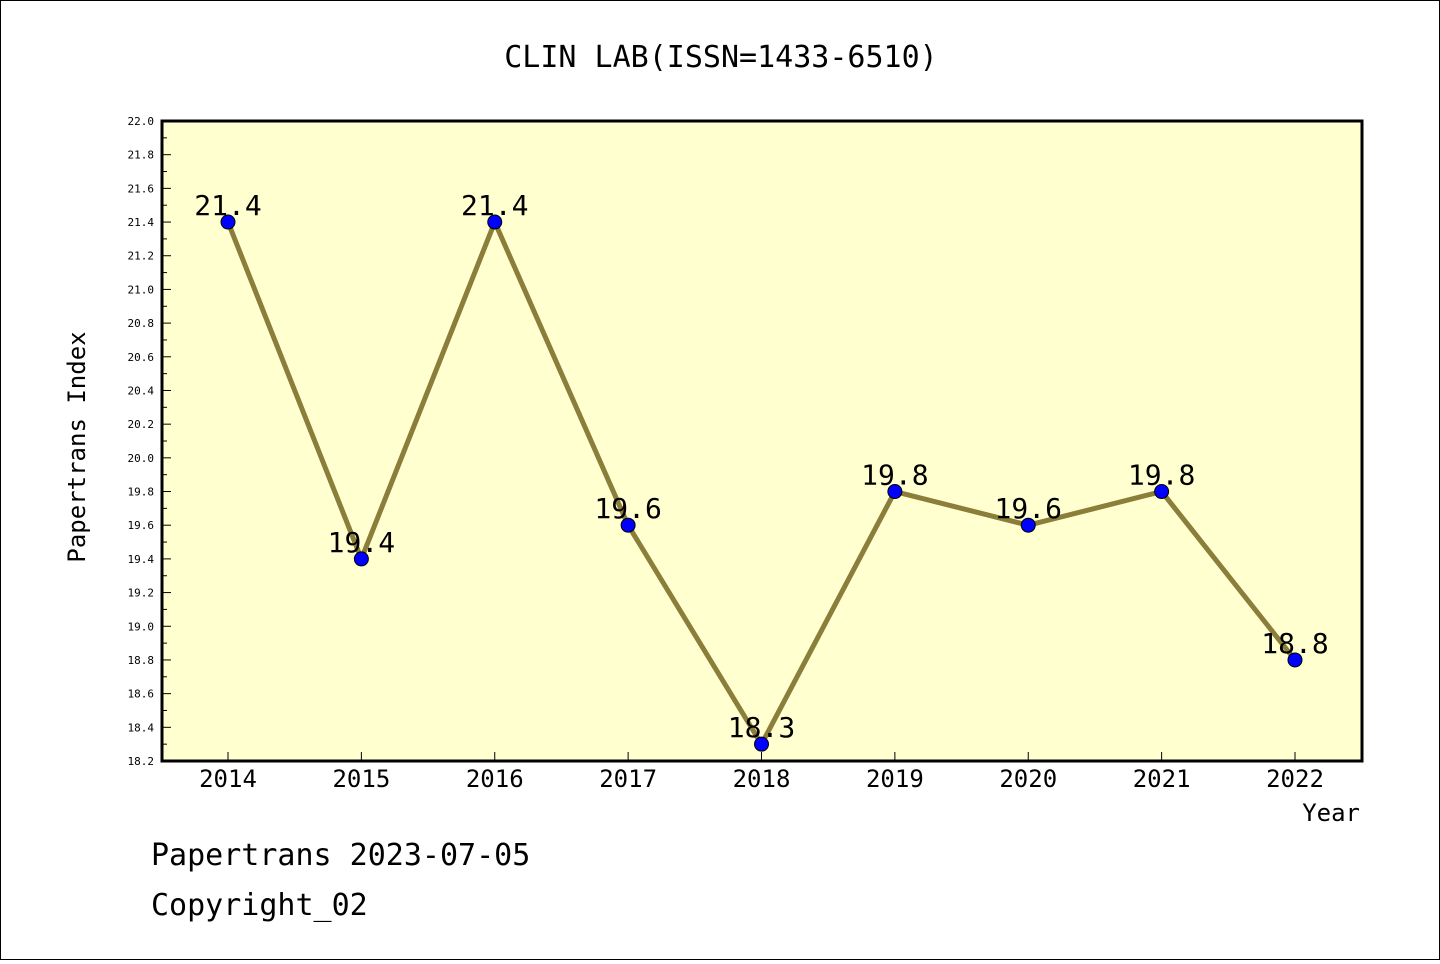  I want to click on data-label: 19.4, so click(361, 542).